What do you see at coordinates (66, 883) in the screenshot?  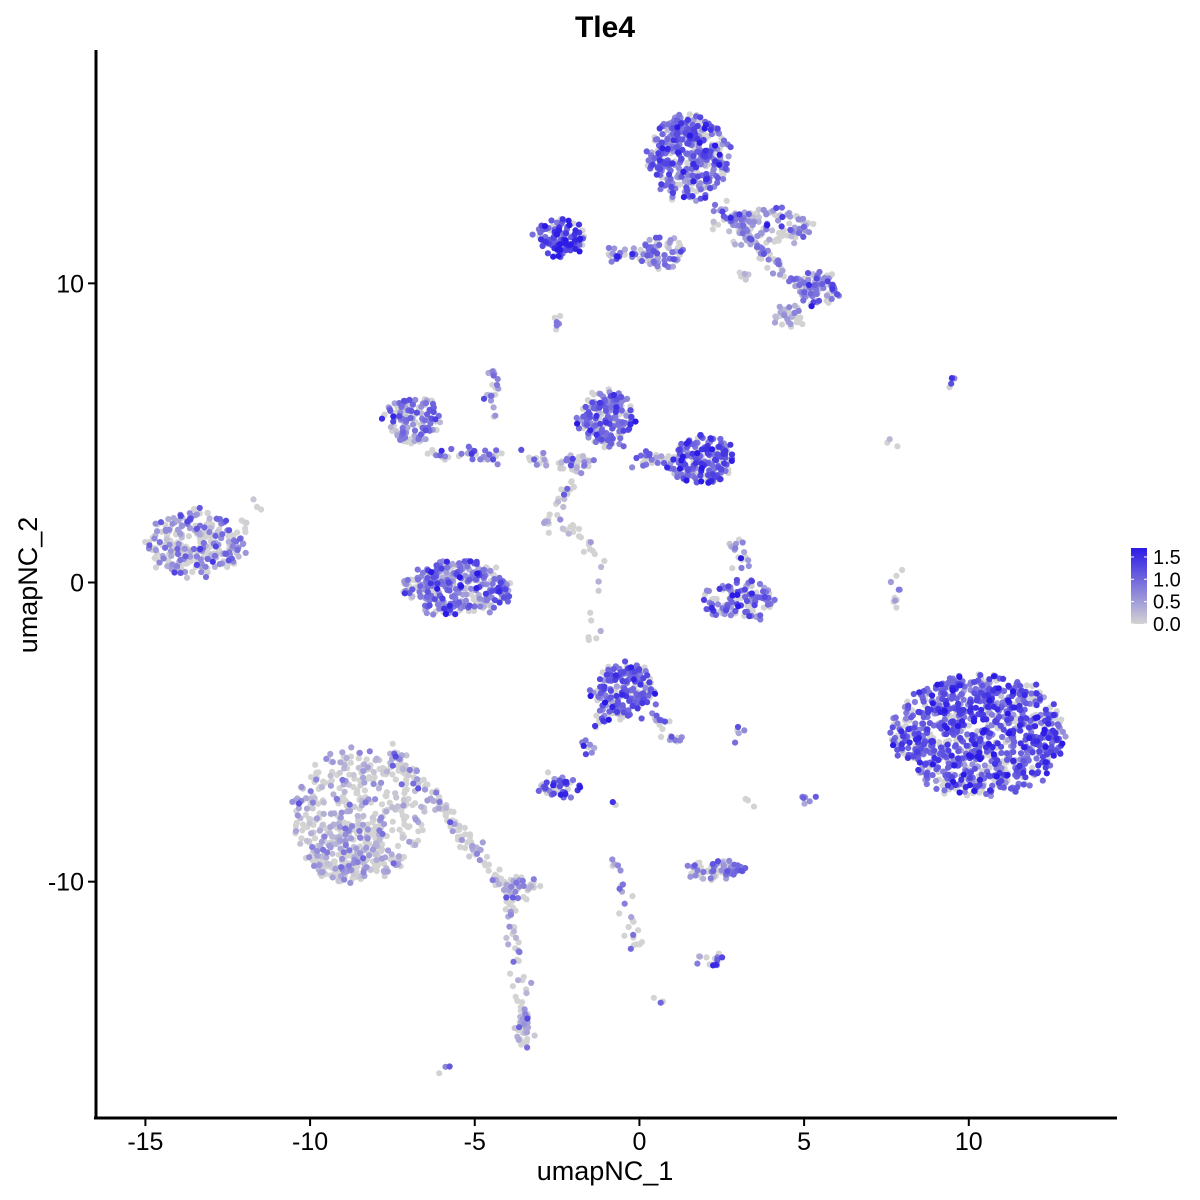 I see `y-tick-label: -10` at bounding box center [66, 883].